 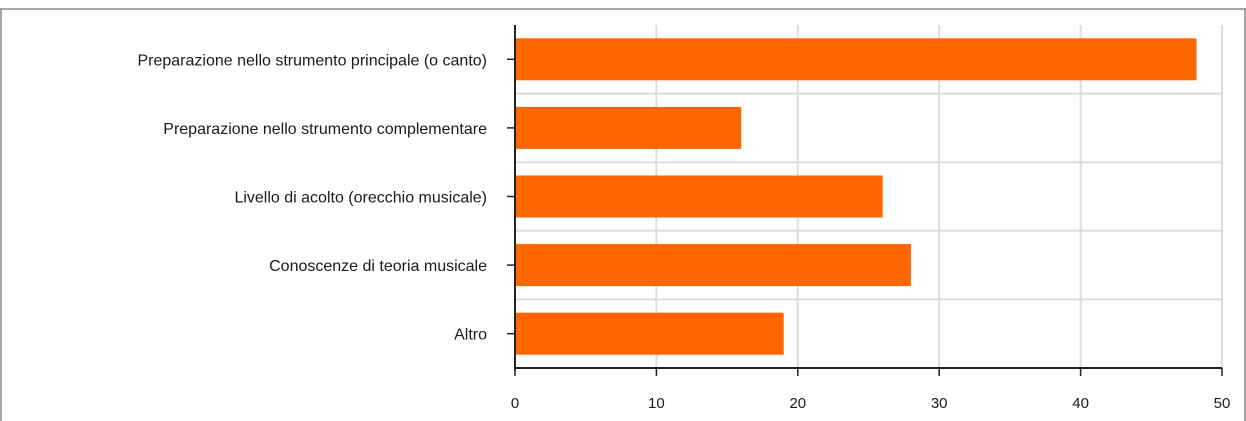 What do you see at coordinates (360, 198) in the screenshot?
I see `category-label: Livello di acolto (orecchio musicale)` at bounding box center [360, 198].